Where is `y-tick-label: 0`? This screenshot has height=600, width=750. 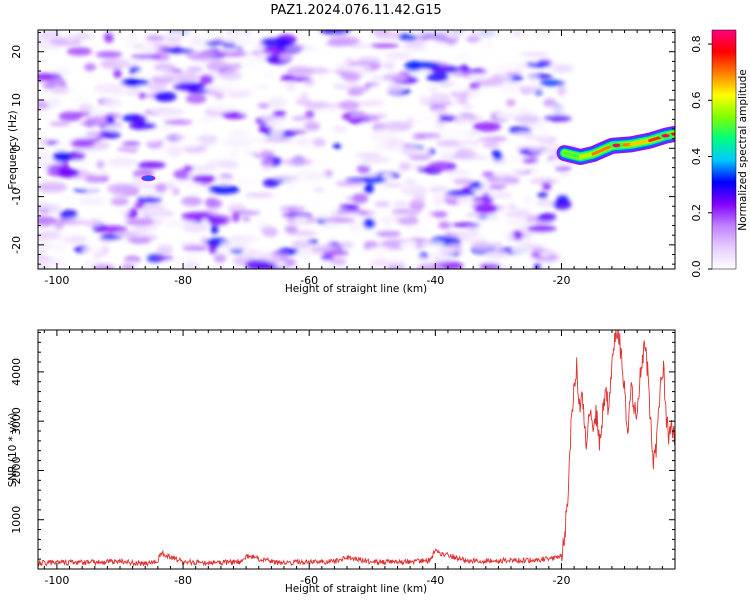
y-tick-label: 0 is located at coordinates (16, 148).